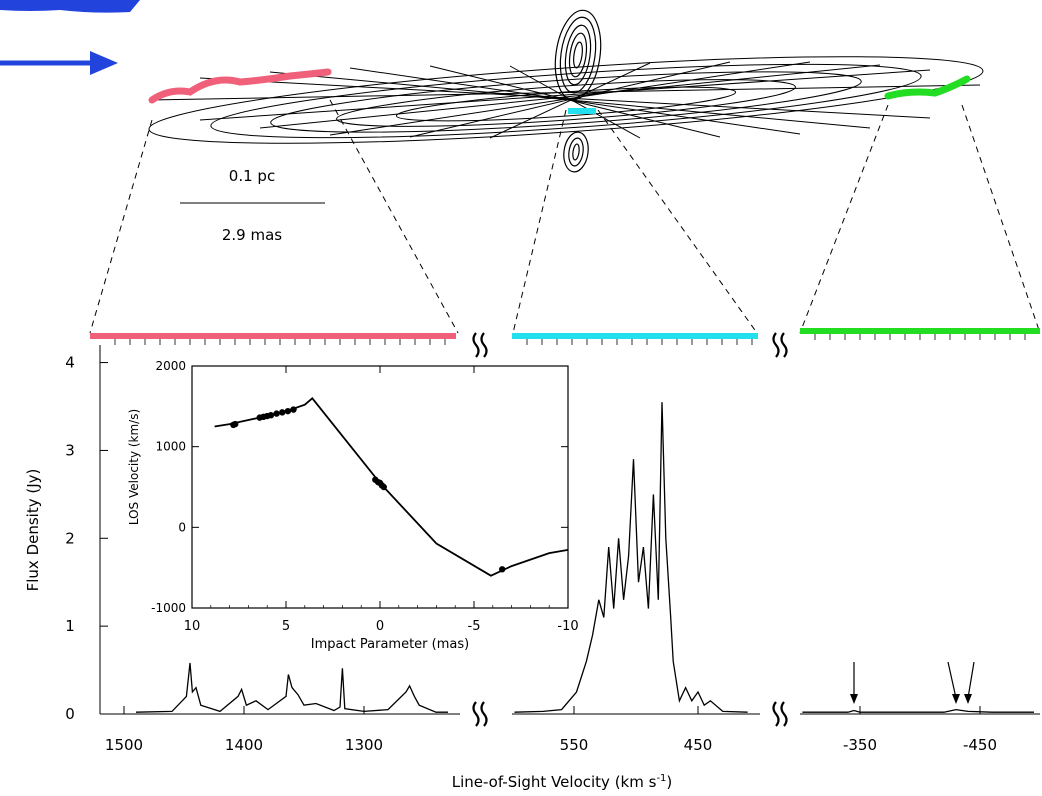  Describe the element at coordinates (192, 626) in the screenshot. I see `inset-x-tick-label: 10` at that location.